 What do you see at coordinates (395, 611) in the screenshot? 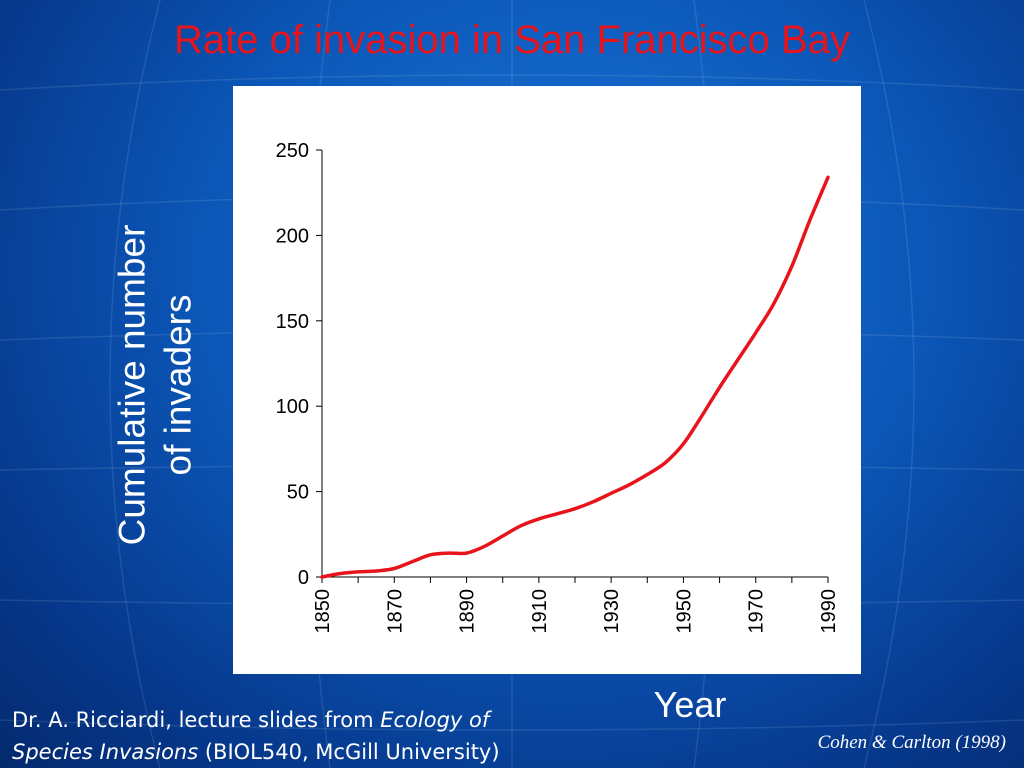
I see `x-tick-label: 1870` at bounding box center [395, 611].